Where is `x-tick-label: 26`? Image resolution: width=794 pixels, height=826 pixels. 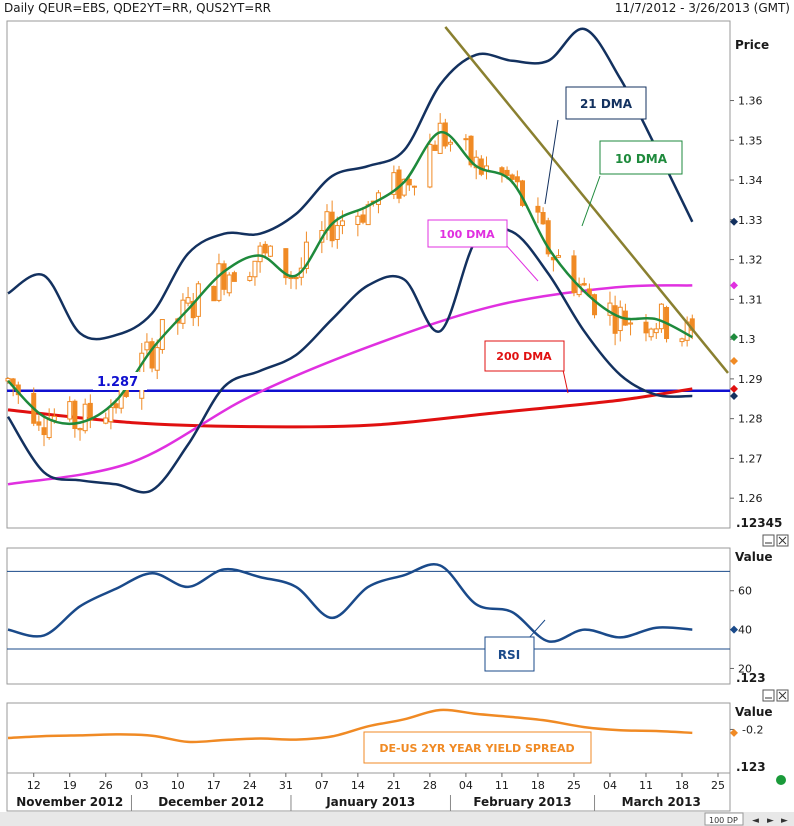 x-tick-label: 26 is located at coordinates (106, 785).